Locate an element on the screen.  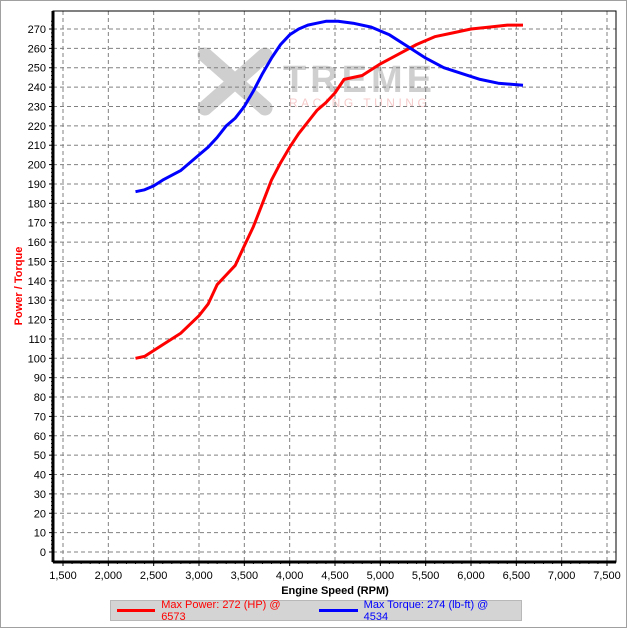
x-tick-label: 5,500 is located at coordinates (426, 576).